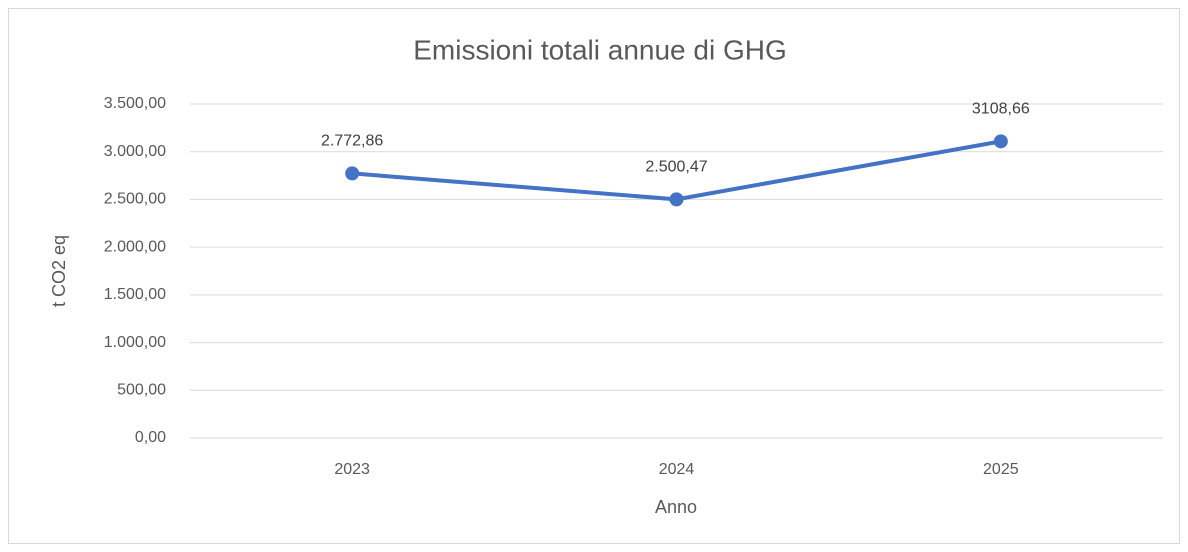 The width and height of the screenshot is (1188, 552). What do you see at coordinates (352, 469) in the screenshot?
I see `x-tick-label: 2023` at bounding box center [352, 469].